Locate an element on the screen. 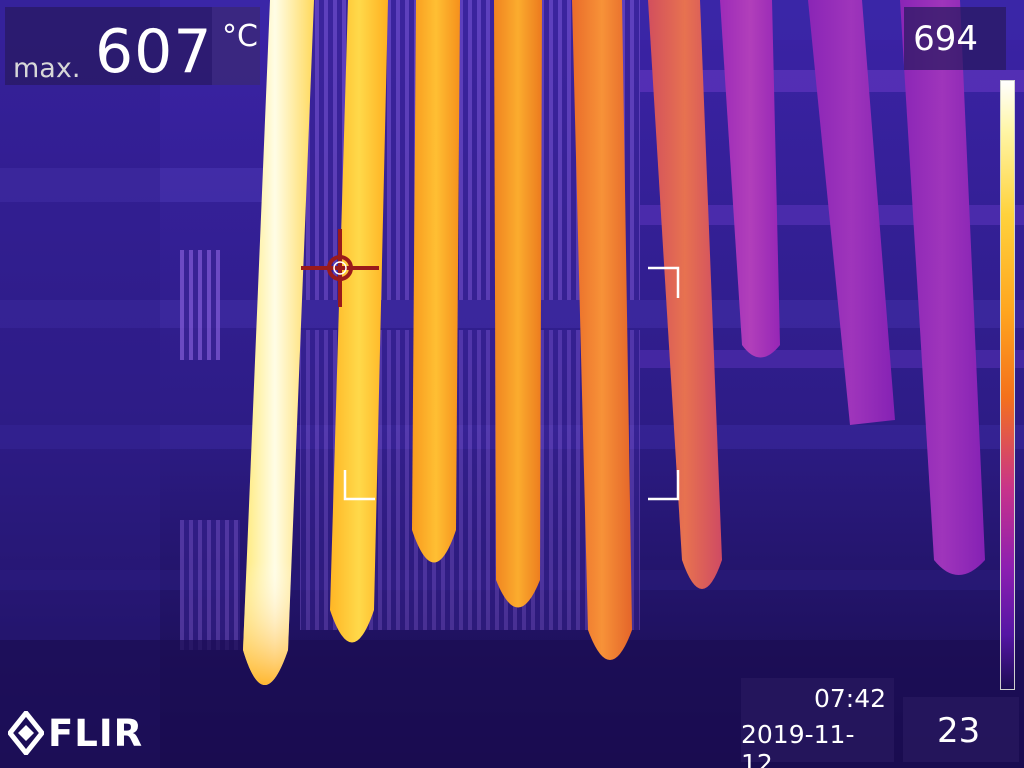  time-label: 07:42 is located at coordinates (849, 698).